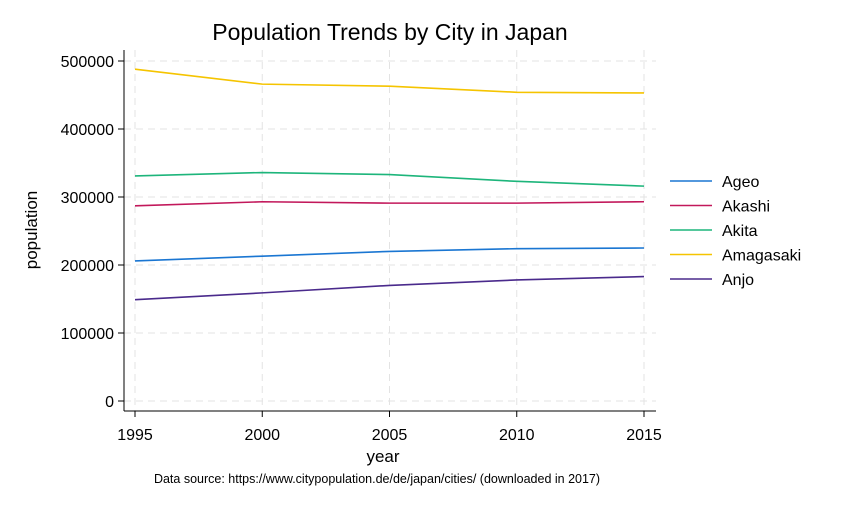 This screenshot has height=507, width=845. What do you see at coordinates (740, 231) in the screenshot?
I see `legend-label-akita: Akita` at bounding box center [740, 231].